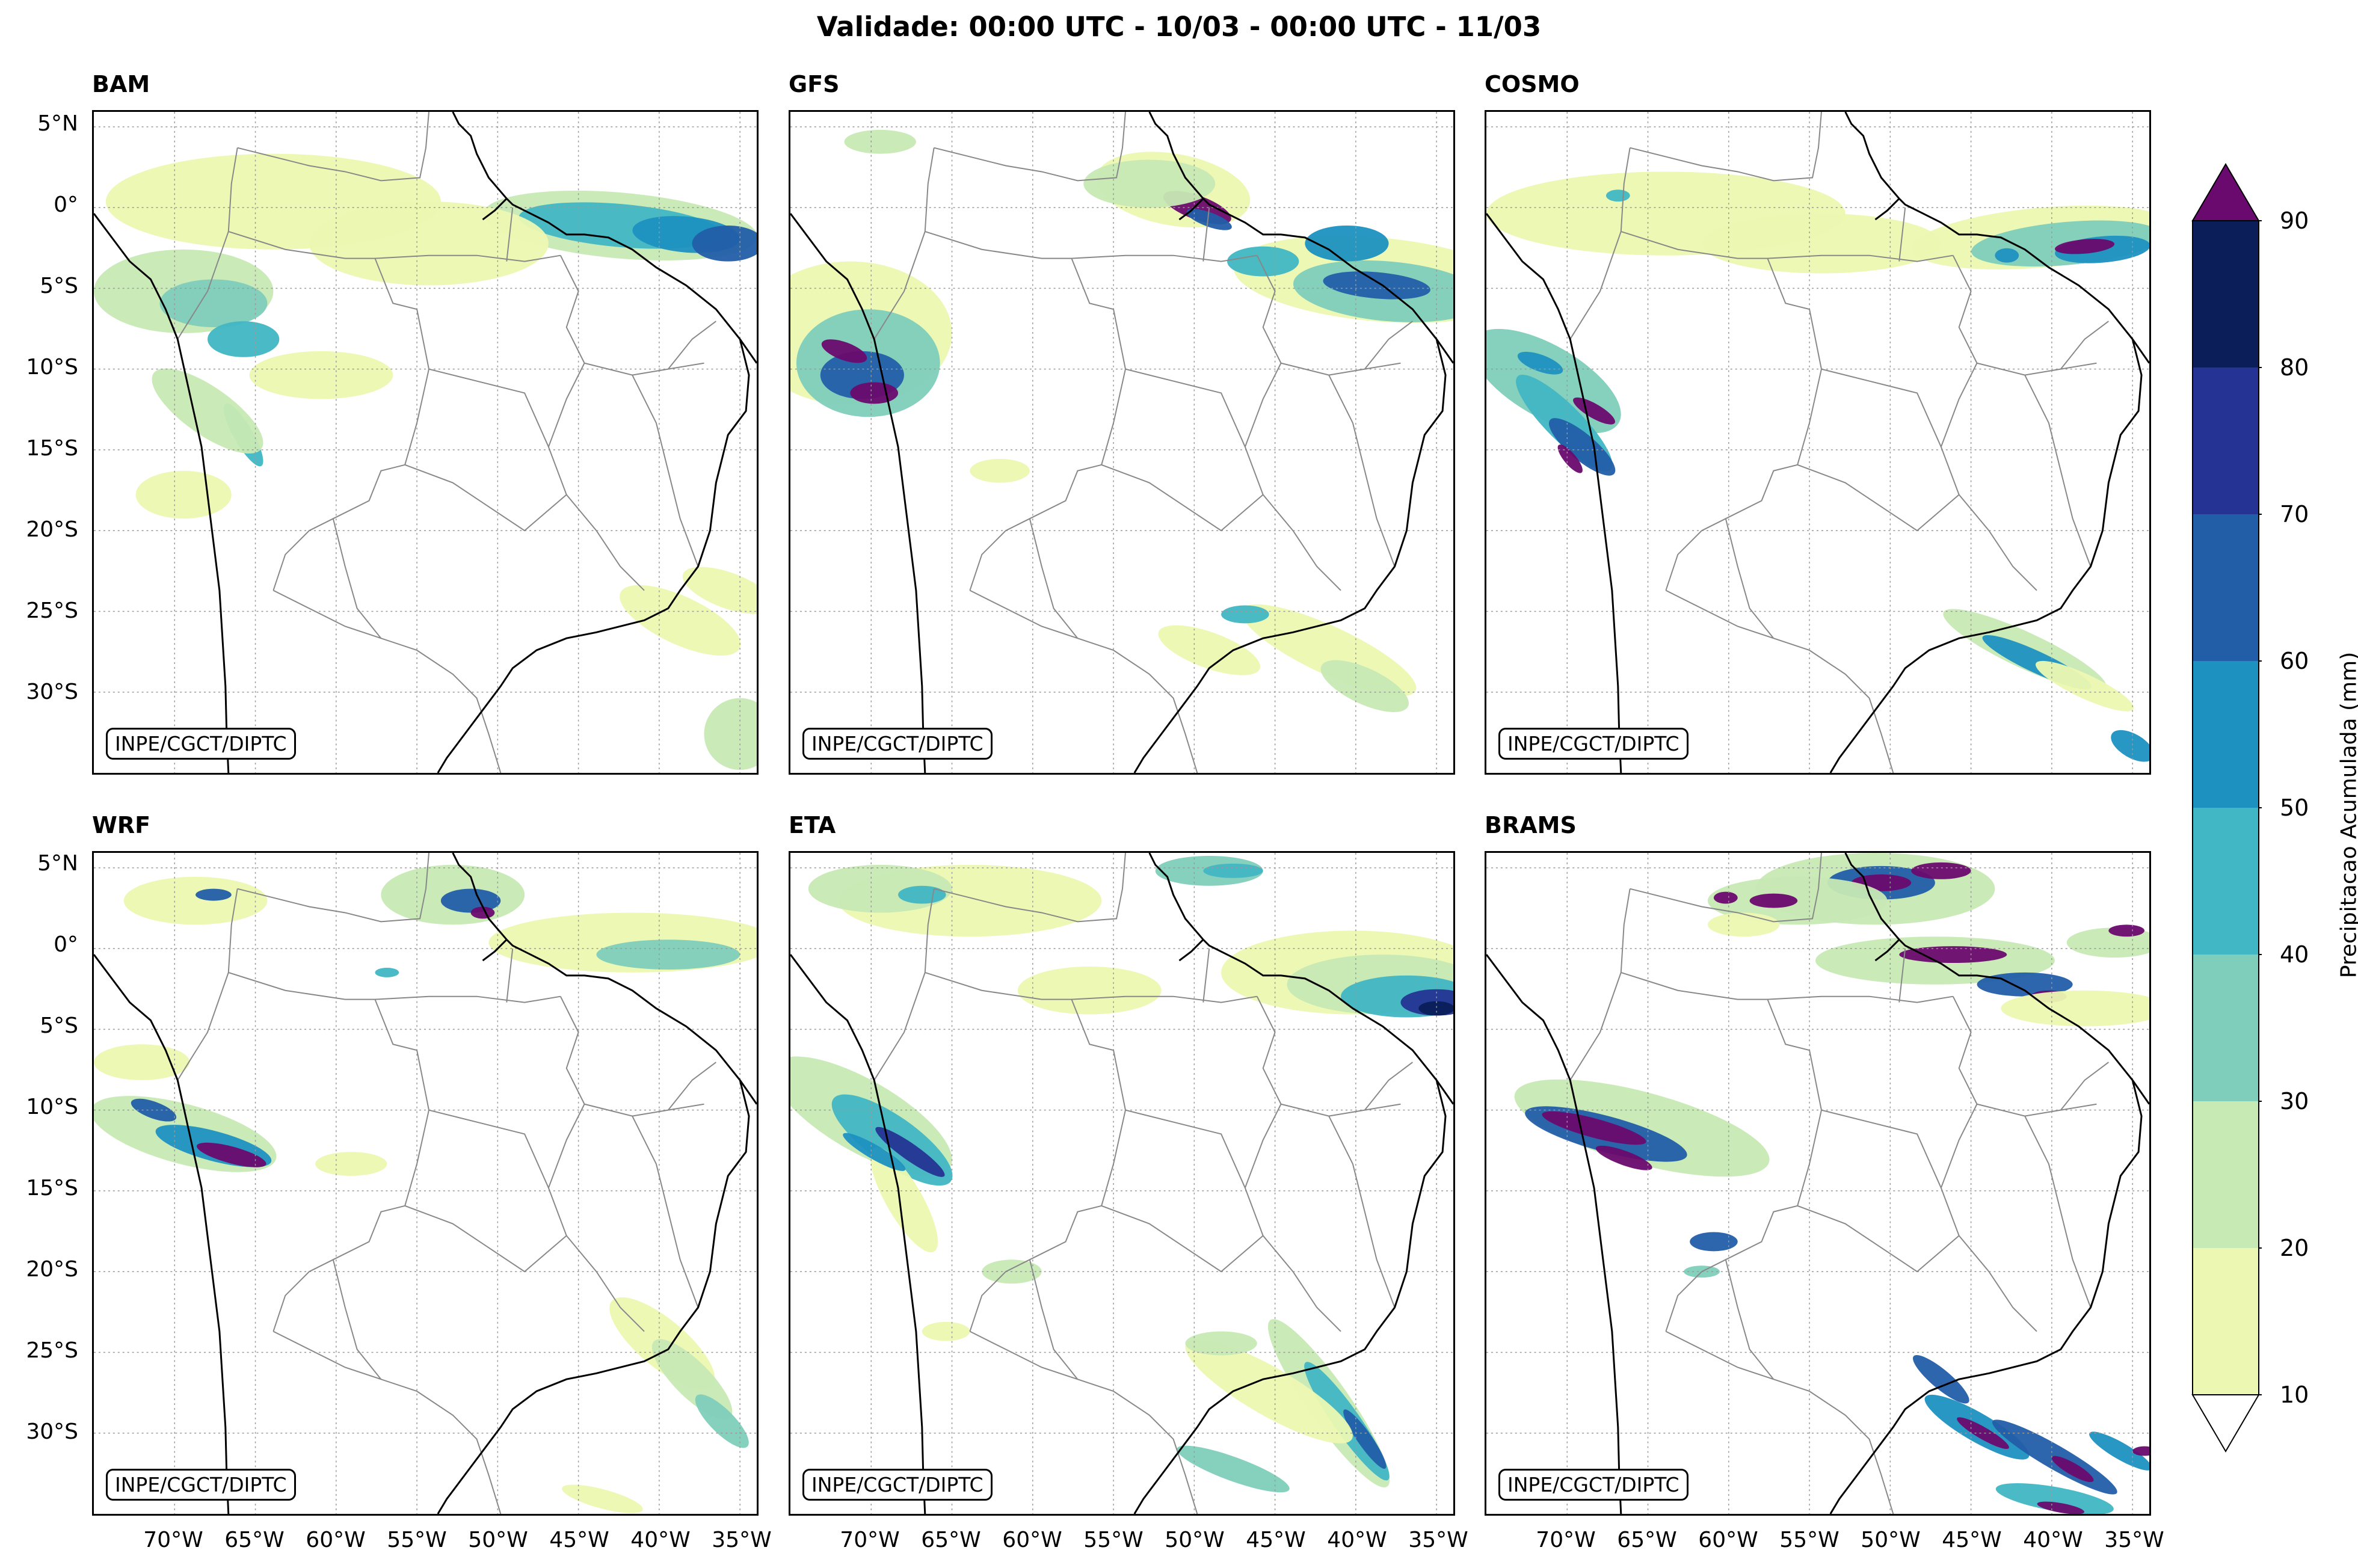 The height and width of the screenshot is (1568, 2358). Describe the element at coordinates (2347, 815) in the screenshot. I see `colorbar-label: Precipitacao Acumulada (mm)` at that location.